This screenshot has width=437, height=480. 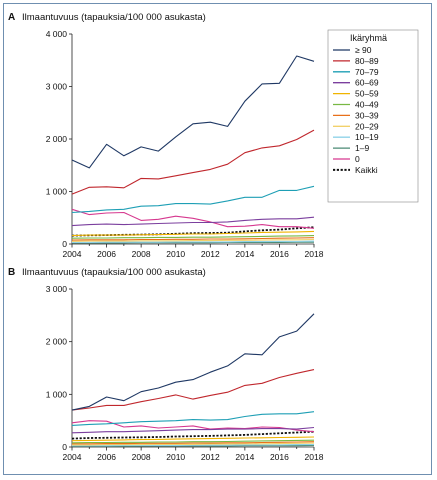 What do you see at coordinates (363, 50) in the screenshot?
I see `legend-label-1: ≥ 90` at bounding box center [363, 50].